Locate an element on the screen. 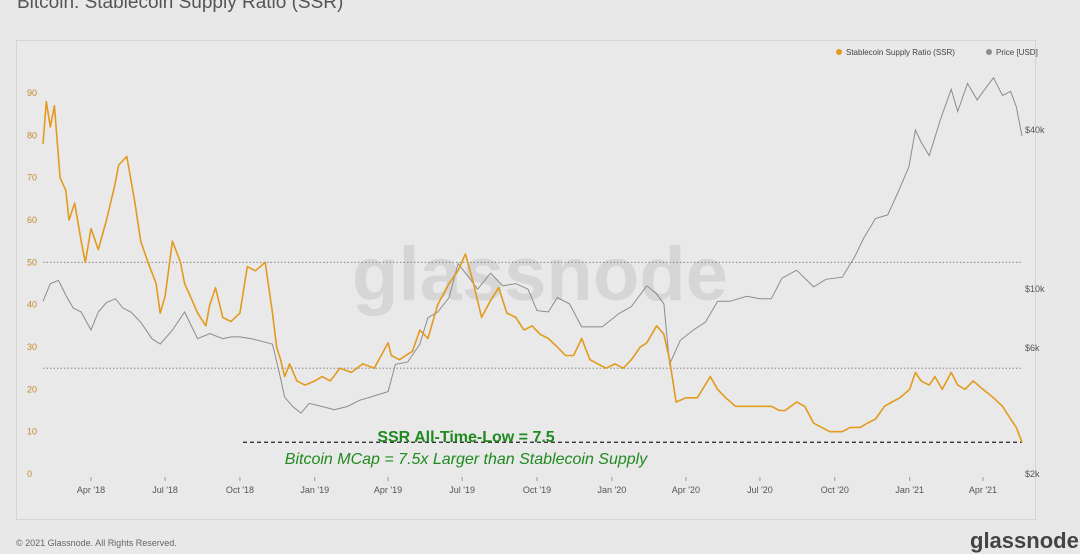 The width and height of the screenshot is (1080, 554). left-tick-label-80: 80 is located at coordinates (32, 135).